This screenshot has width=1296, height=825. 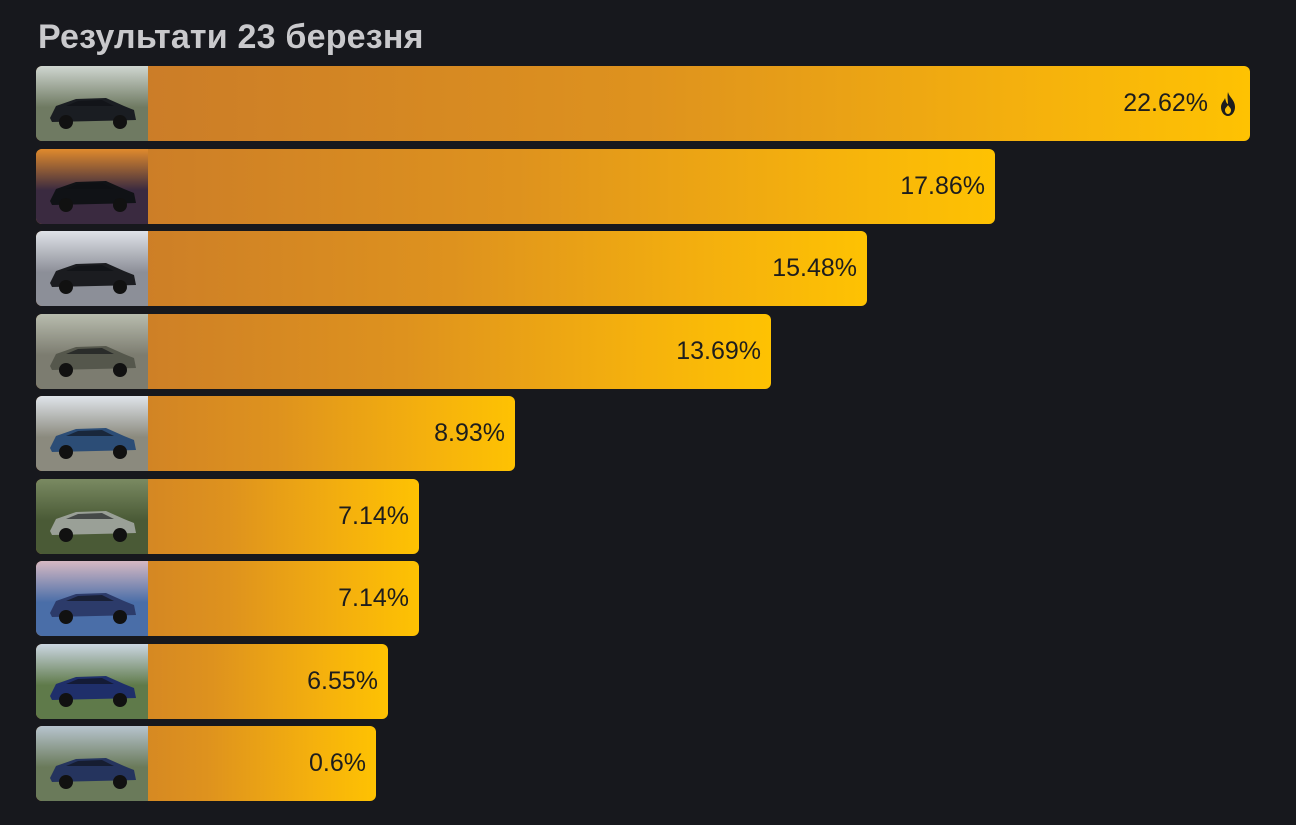 I want to click on bar-value-label: 6.55%, so click(x=342, y=681).